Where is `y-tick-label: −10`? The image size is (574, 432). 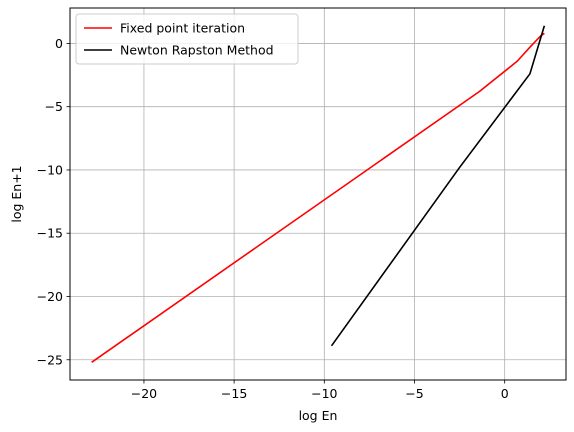
y-tick-label: −10 is located at coordinates (50, 169).